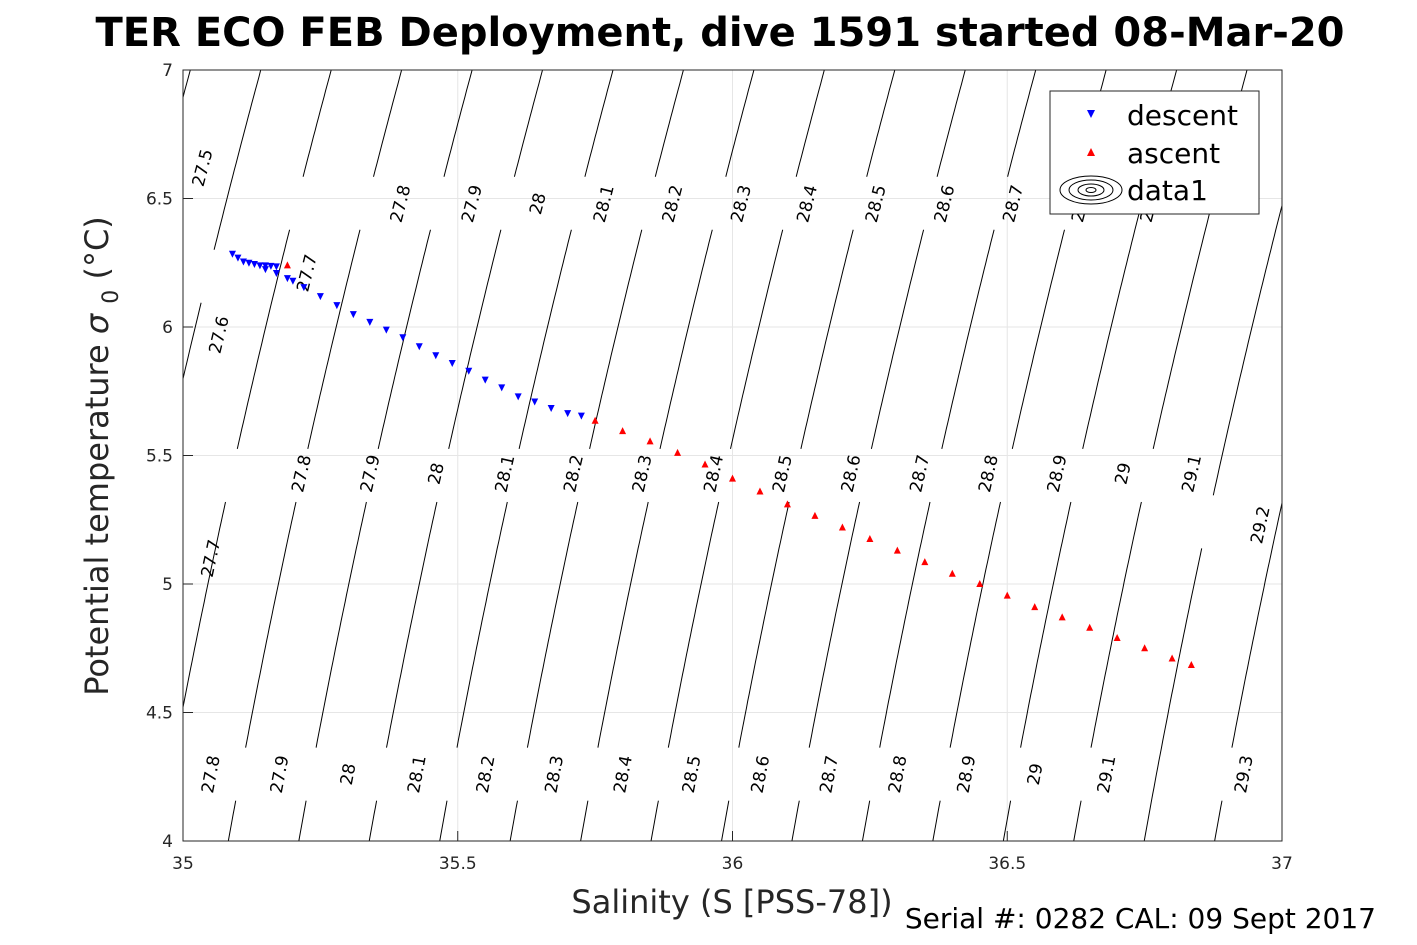  What do you see at coordinates (731, 902) in the screenshot?
I see `x-axis-label: Salinity (S [PSS-78])` at bounding box center [731, 902].